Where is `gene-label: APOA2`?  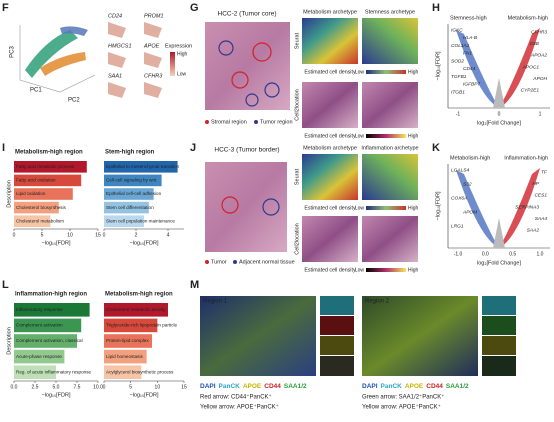
gene-label: APOA2 is located at coordinates (538, 56).